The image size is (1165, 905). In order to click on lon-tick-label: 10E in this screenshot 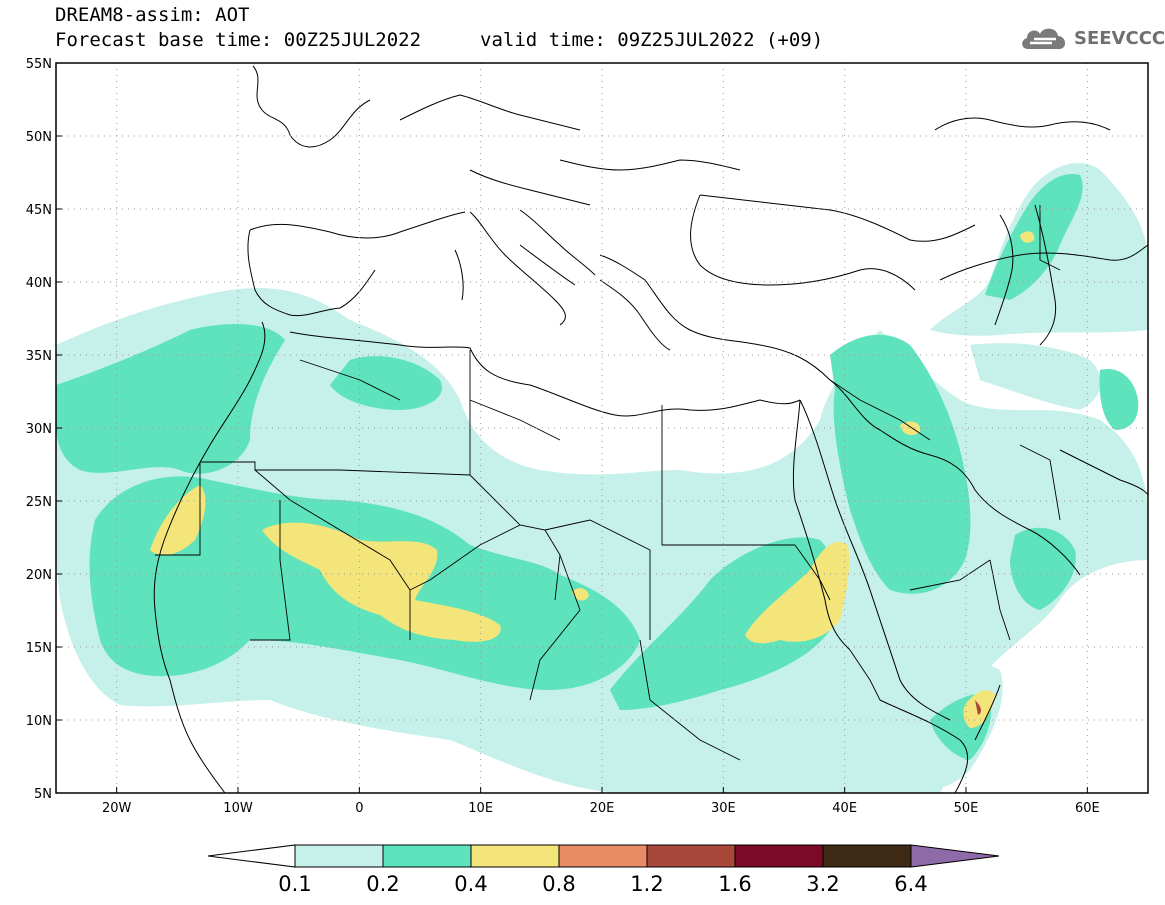, I will do `click(480, 808)`.